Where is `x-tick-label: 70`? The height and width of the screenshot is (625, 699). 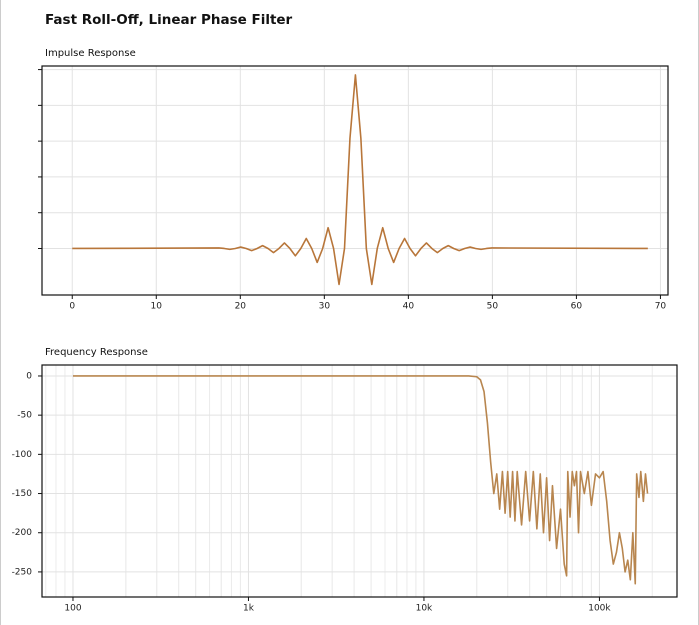 x-tick-label: 70 is located at coordinates (661, 307).